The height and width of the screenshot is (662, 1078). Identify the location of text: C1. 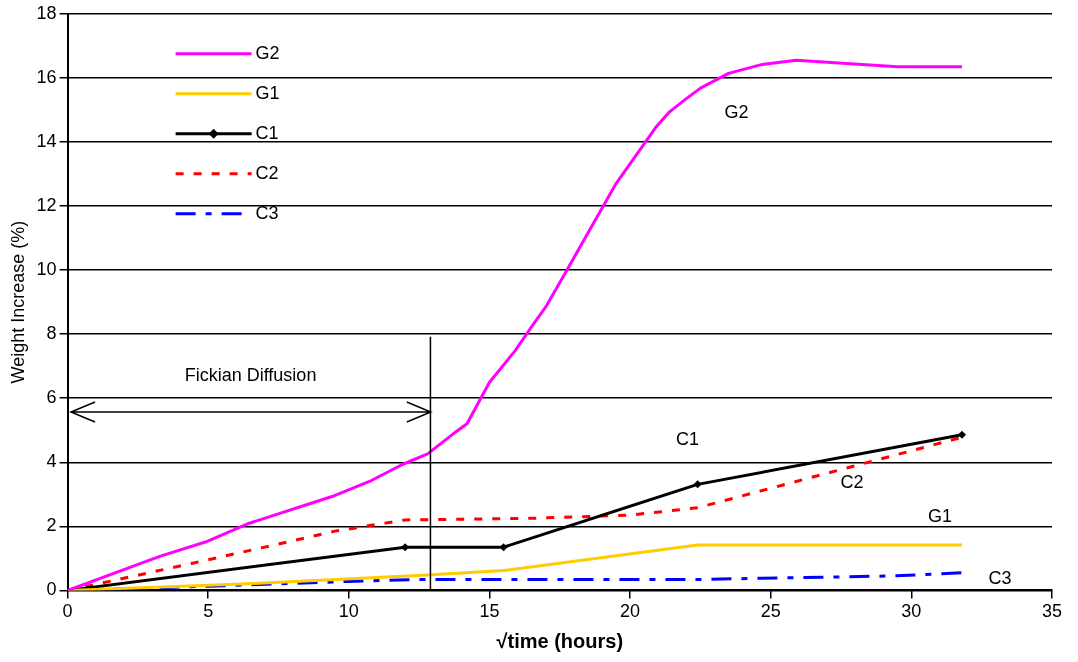
(688, 439).